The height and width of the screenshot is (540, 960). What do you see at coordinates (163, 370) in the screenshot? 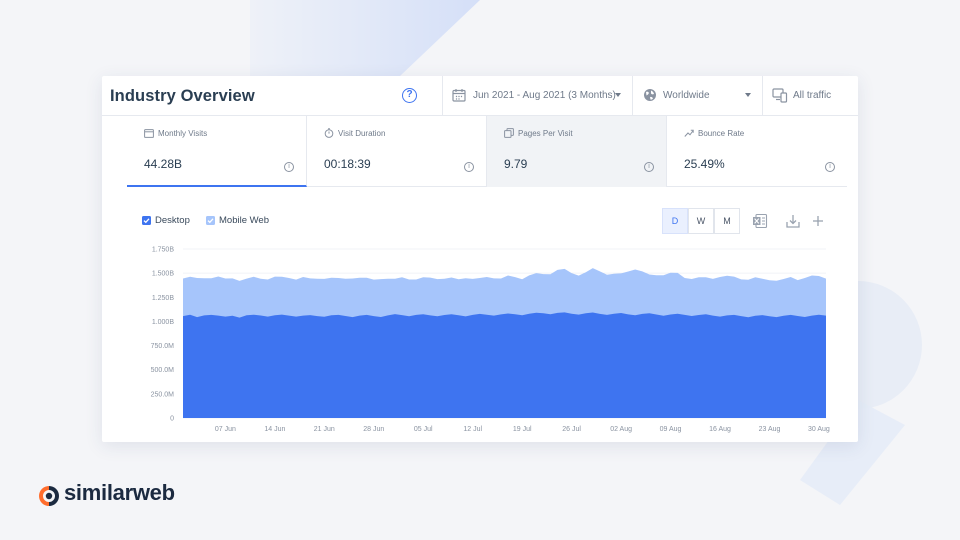
I see `y-tick-label: 500.0M` at bounding box center [163, 370].